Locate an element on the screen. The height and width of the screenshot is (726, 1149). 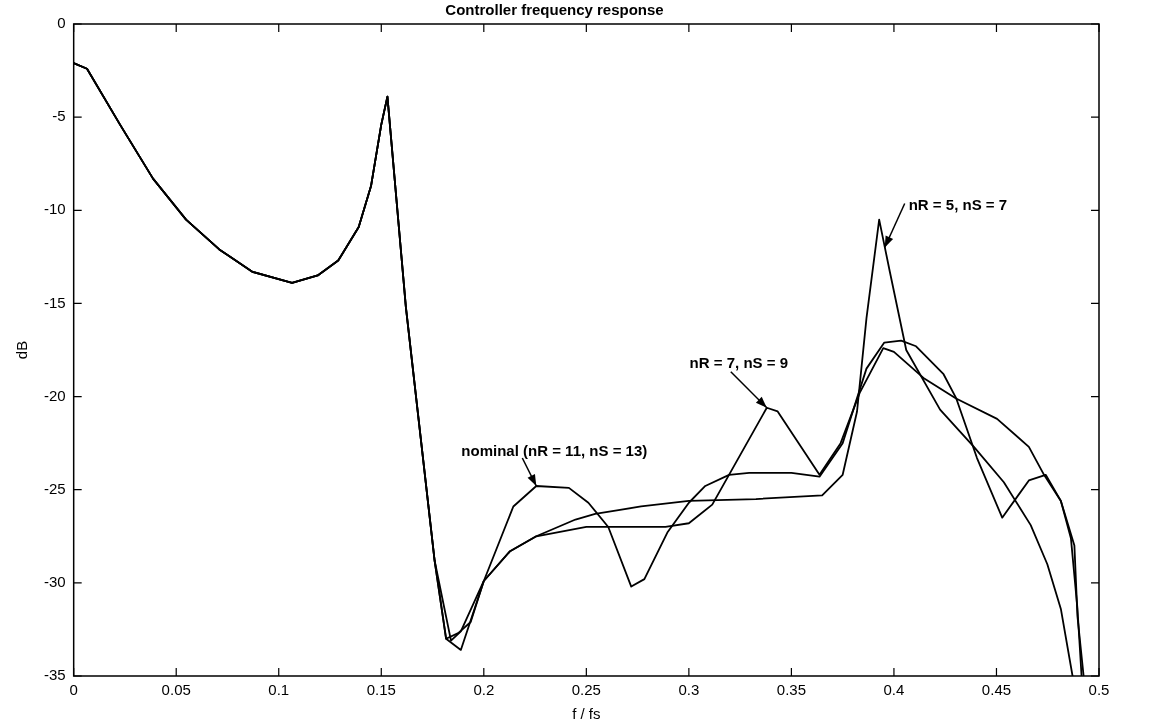
x-tick-label: 0.05 is located at coordinates (176, 690).